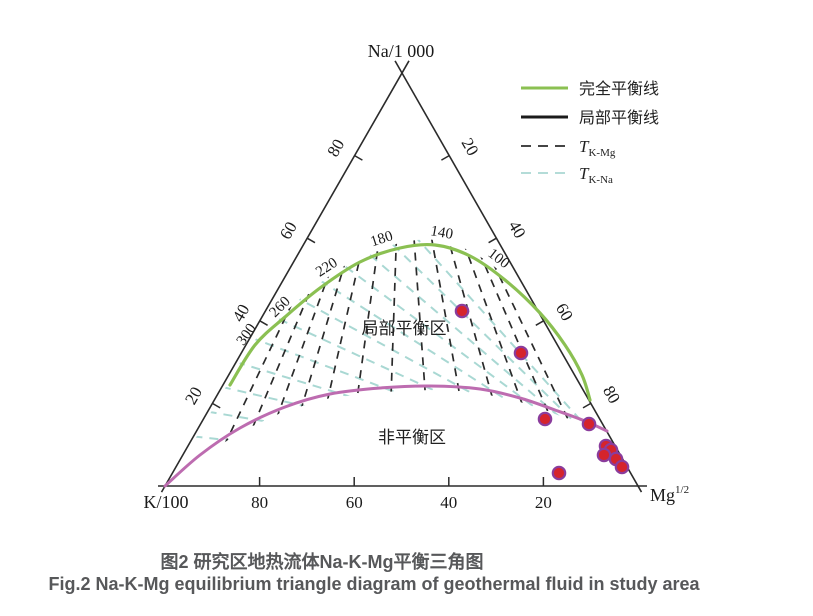 This screenshot has width=813, height=616. Describe the element at coordinates (619, 118) in the screenshot. I see `legend-label: 局部平衡线` at that location.